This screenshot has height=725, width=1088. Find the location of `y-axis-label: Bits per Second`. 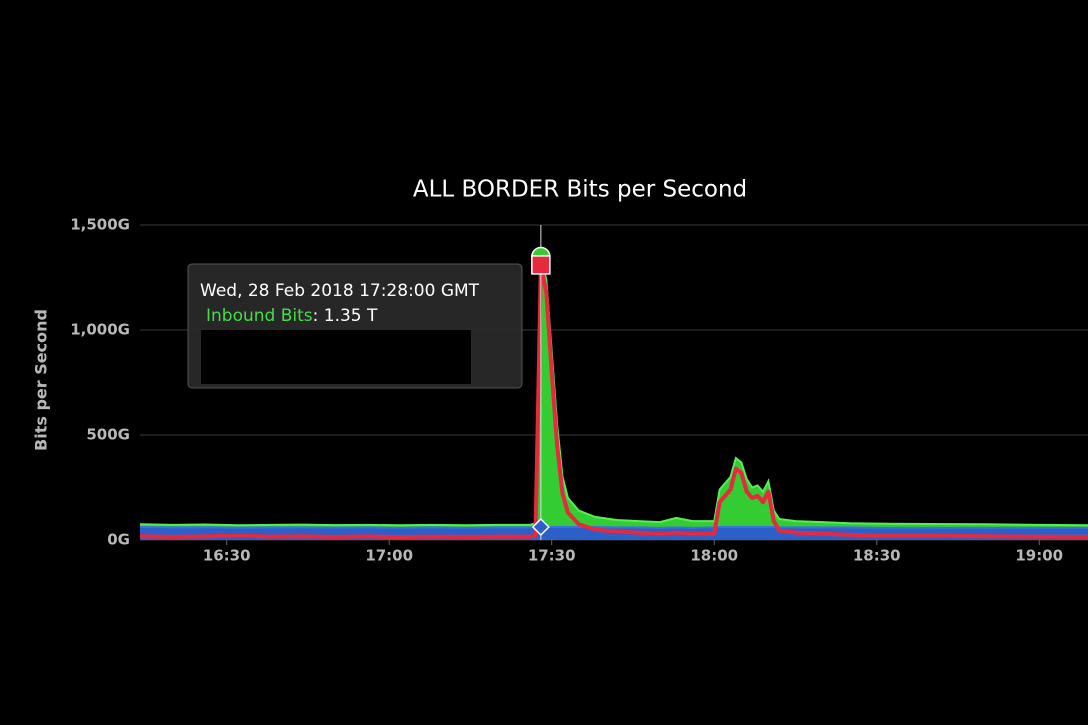

y-axis-label: Bits per Second is located at coordinates (41, 380).